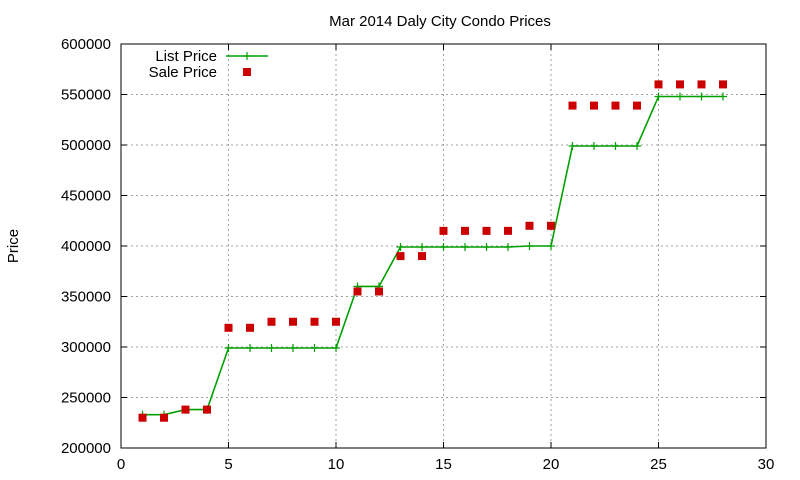 Image resolution: width=800 pixels, height=480 pixels. Describe the element at coordinates (247, 72) in the screenshot. I see `legend-sale-price-marker` at that location.